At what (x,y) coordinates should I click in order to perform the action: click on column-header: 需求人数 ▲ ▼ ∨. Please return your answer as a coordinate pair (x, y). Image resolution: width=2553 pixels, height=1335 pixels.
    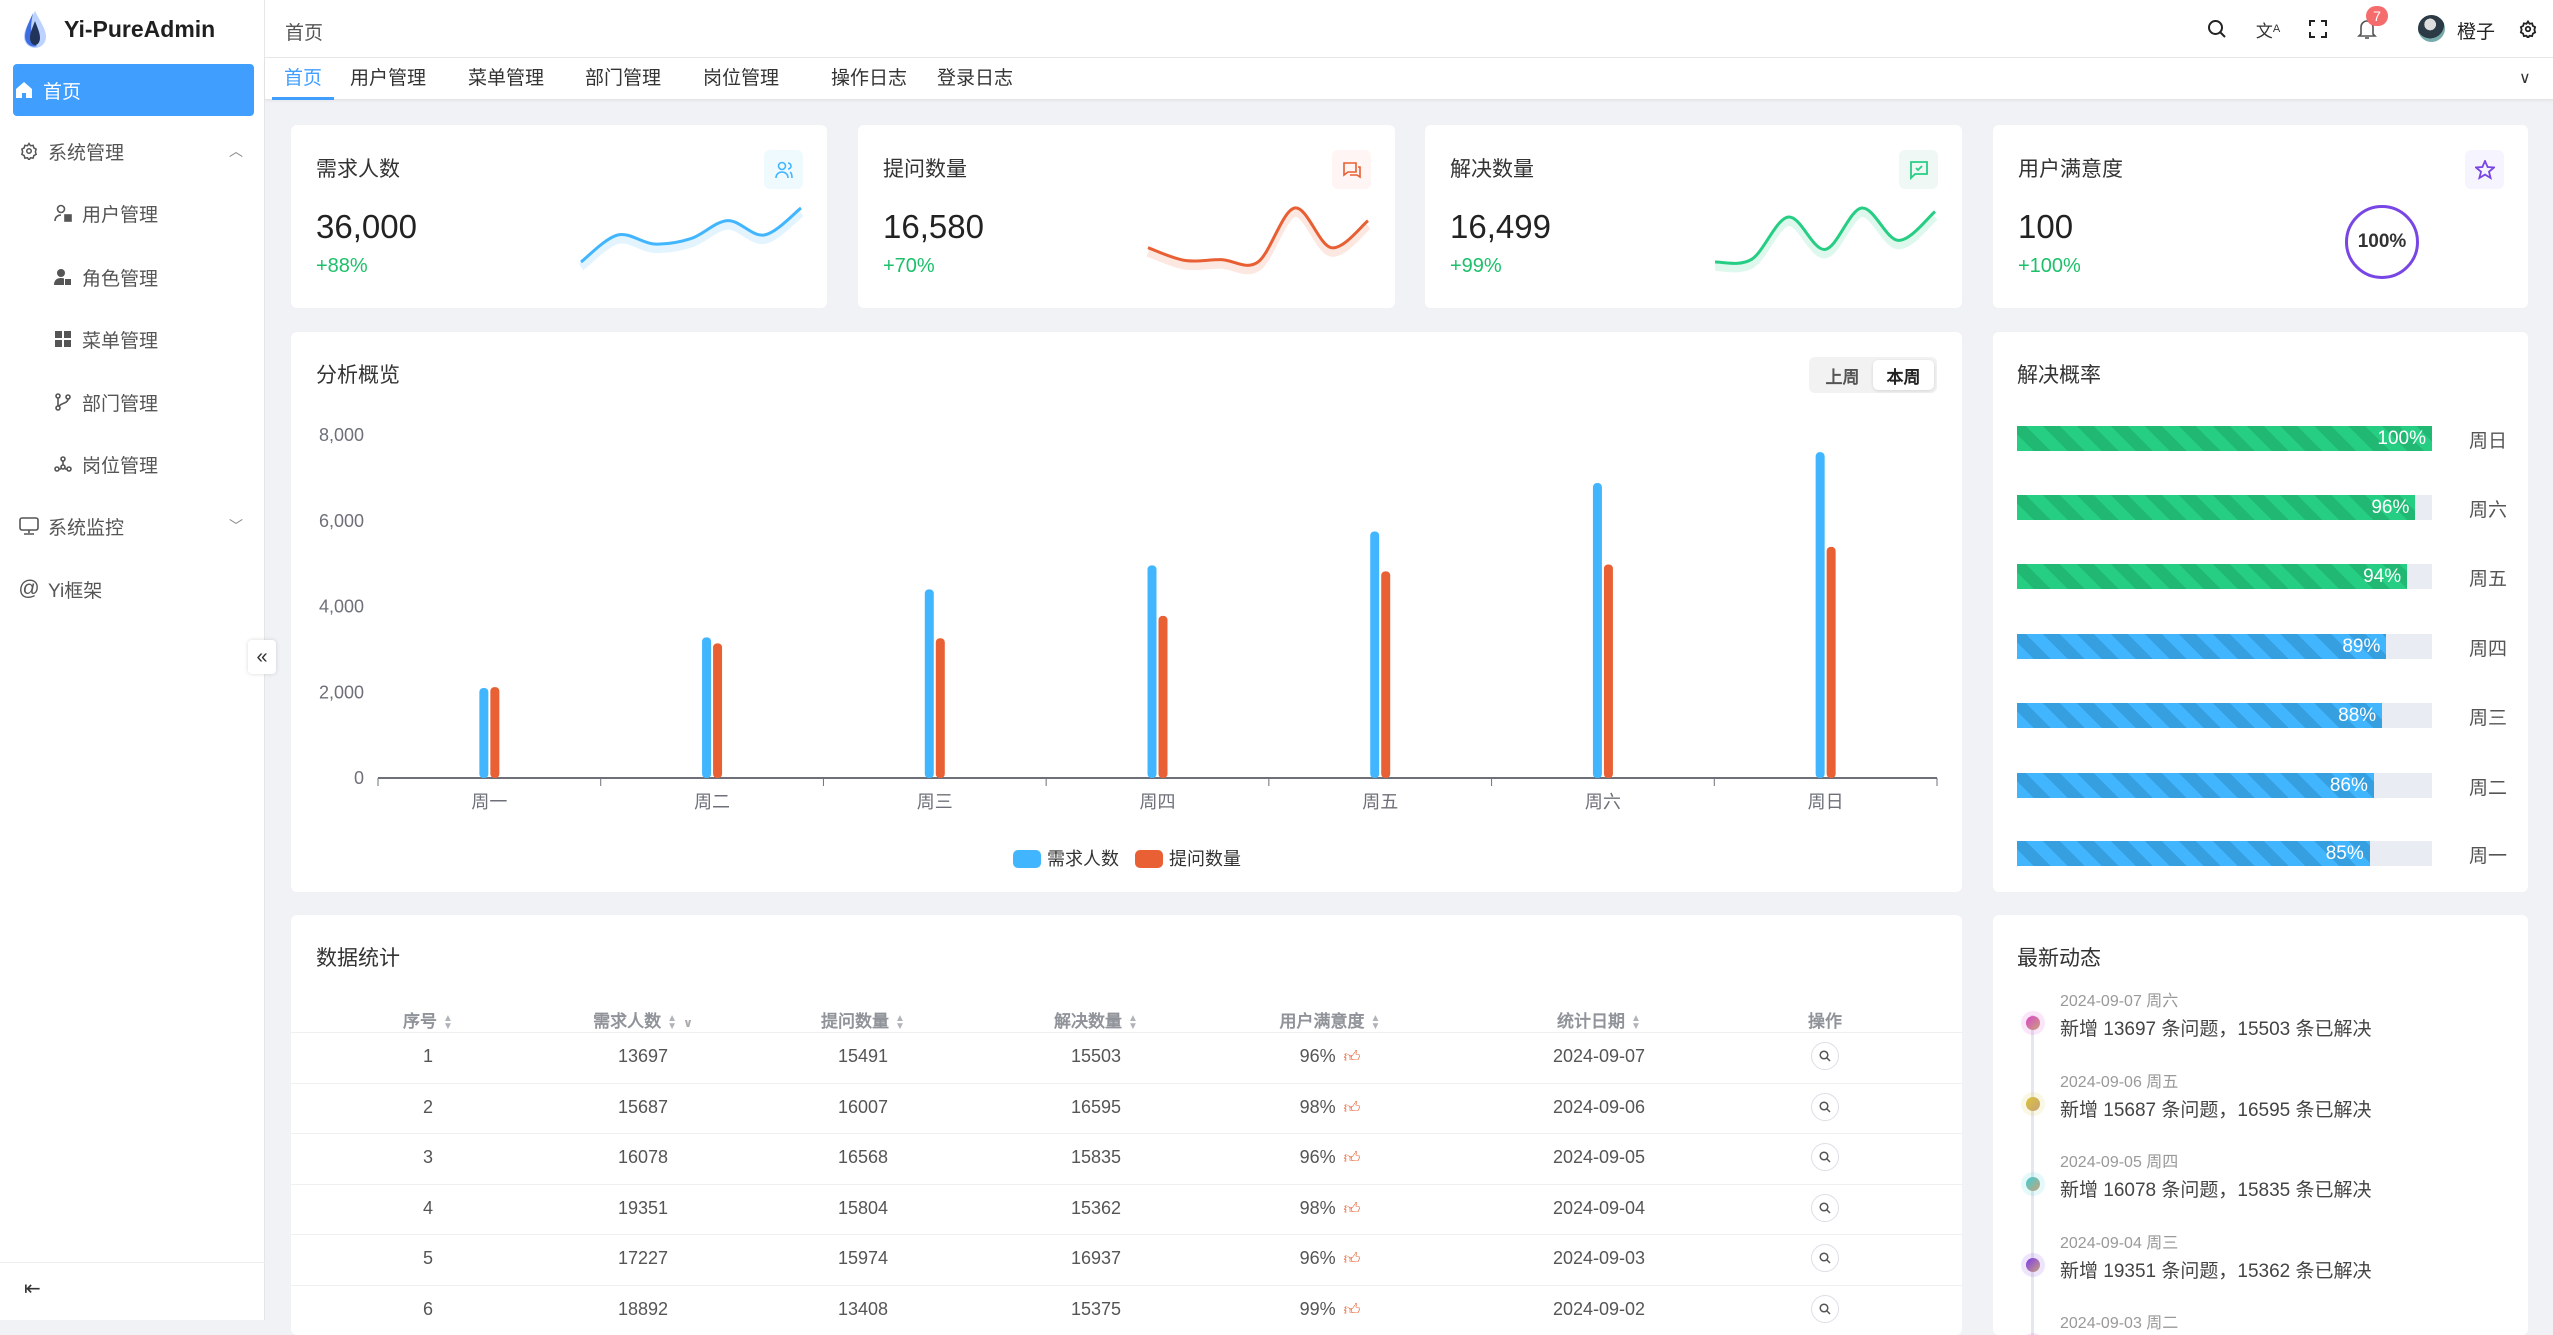
    Looking at the image, I should click on (643, 1019).